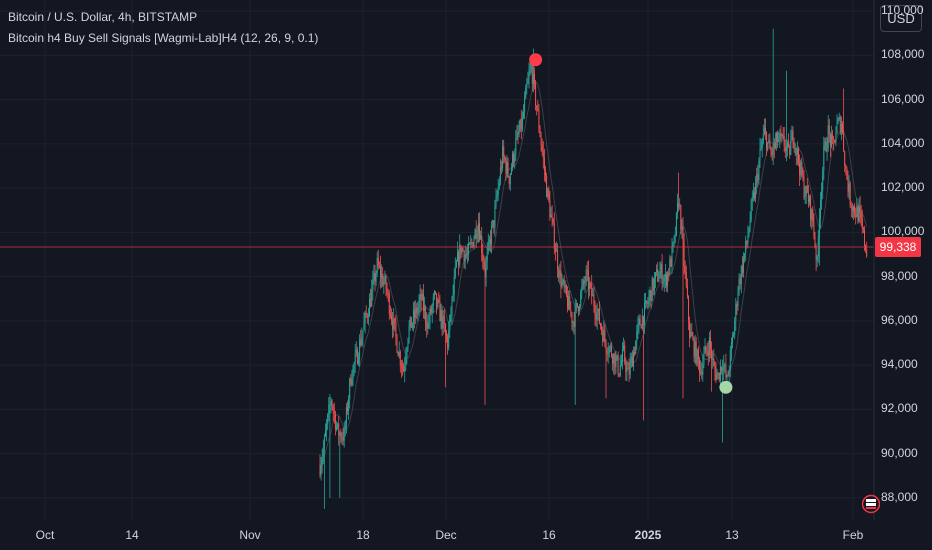 Image resolution: width=932 pixels, height=550 pixels. Describe the element at coordinates (536, 60) in the screenshot. I see `sell-signal-marker` at that location.